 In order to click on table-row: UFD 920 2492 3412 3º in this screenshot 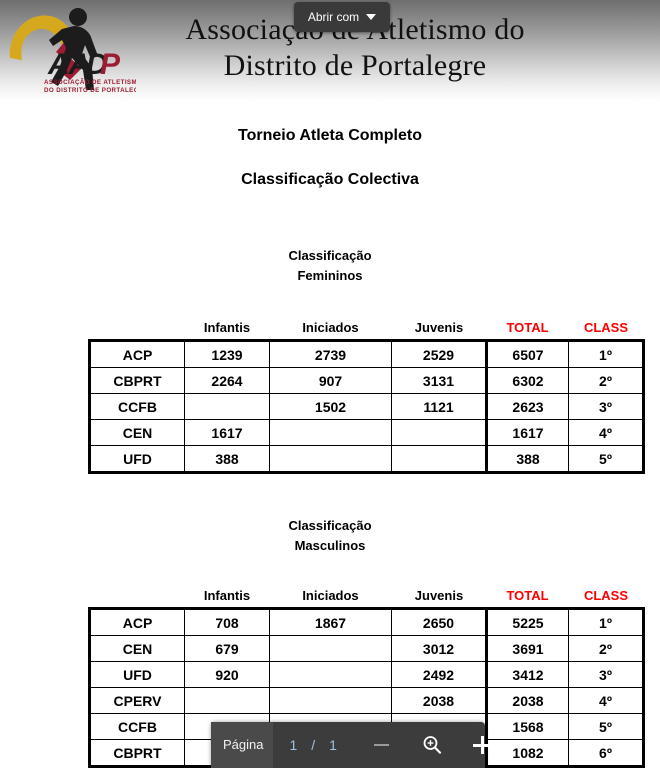, I will do `click(366, 674)`.